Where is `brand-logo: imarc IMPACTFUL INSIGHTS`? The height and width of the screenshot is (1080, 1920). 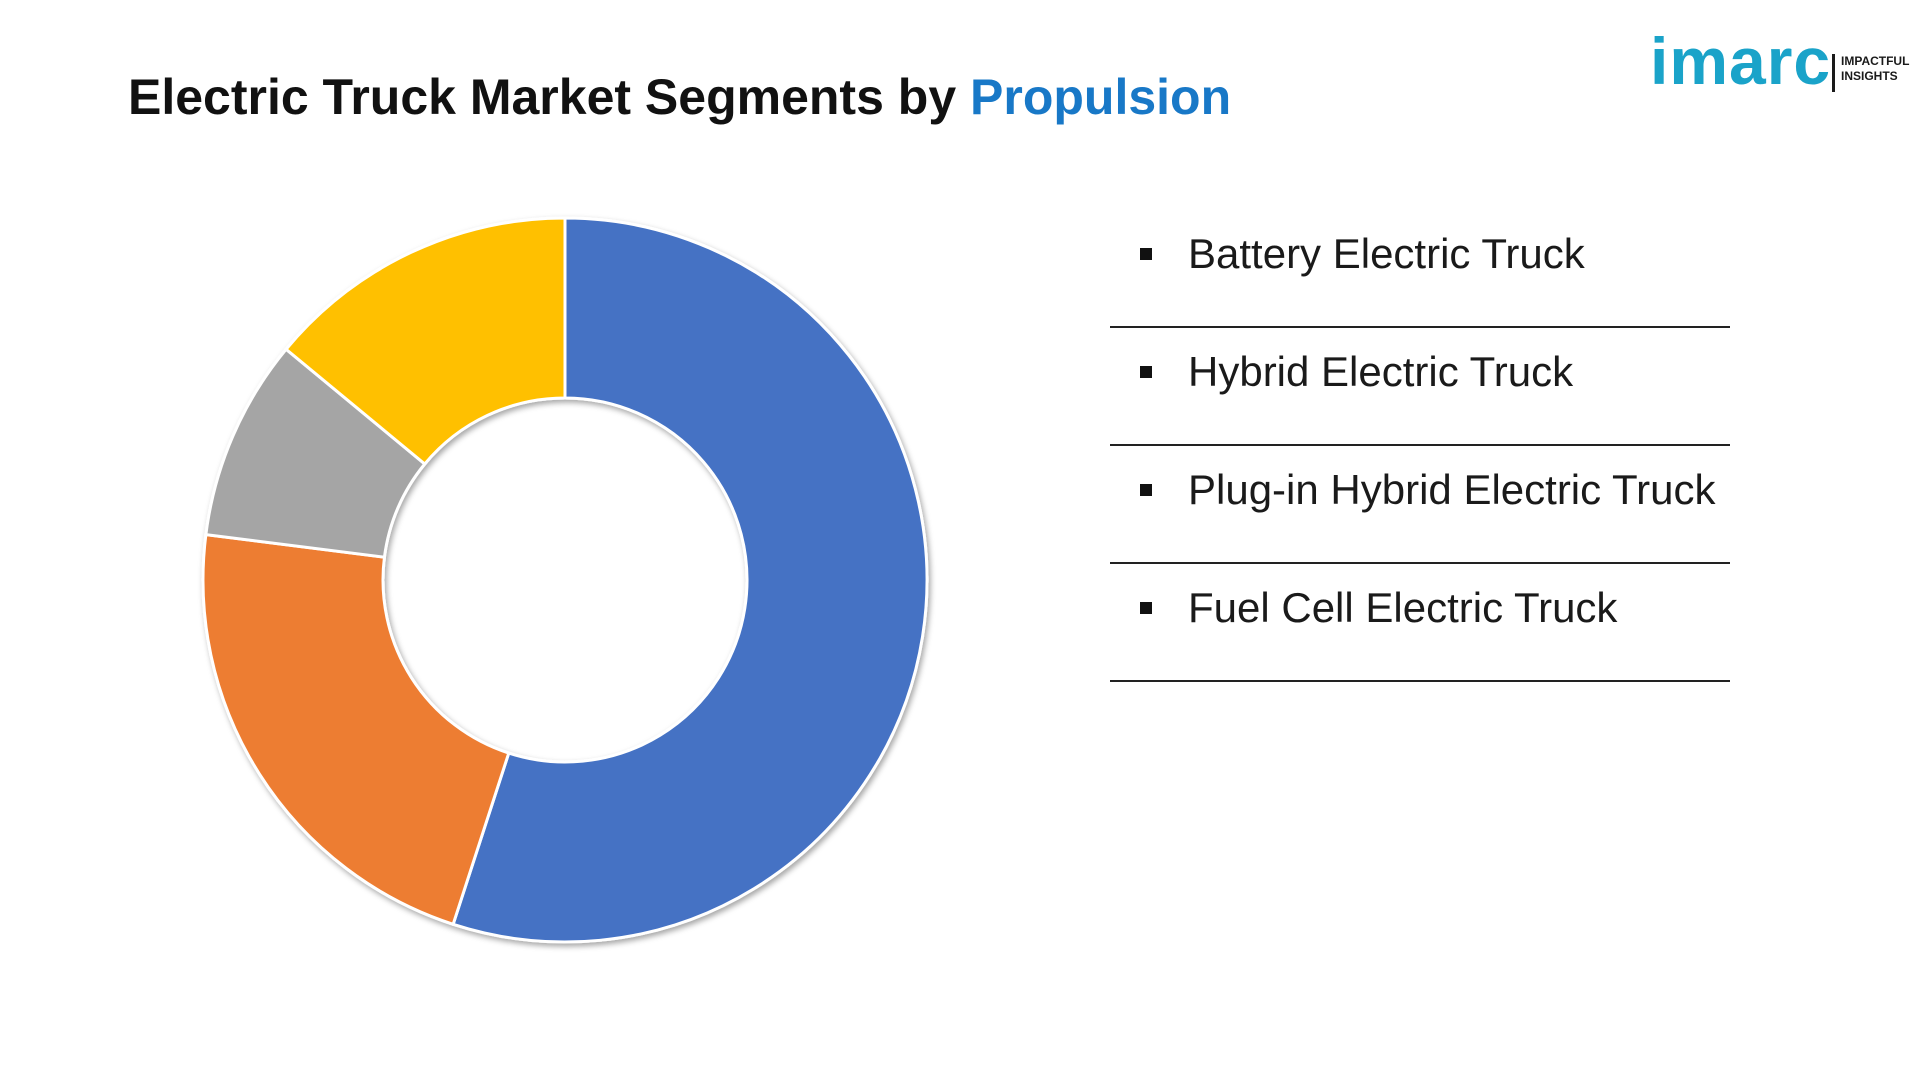
brand-logo: imarc IMPACTFUL INSIGHTS is located at coordinates (1780, 62).